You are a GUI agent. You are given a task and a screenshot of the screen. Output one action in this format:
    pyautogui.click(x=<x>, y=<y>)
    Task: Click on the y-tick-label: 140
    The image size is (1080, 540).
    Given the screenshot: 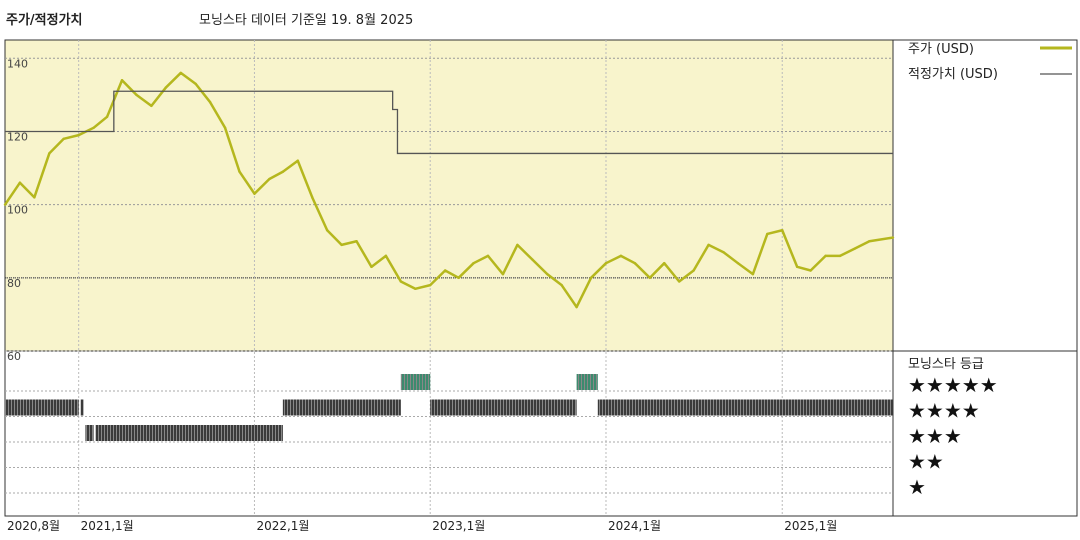 What is the action you would take?
    pyautogui.click(x=17, y=63)
    